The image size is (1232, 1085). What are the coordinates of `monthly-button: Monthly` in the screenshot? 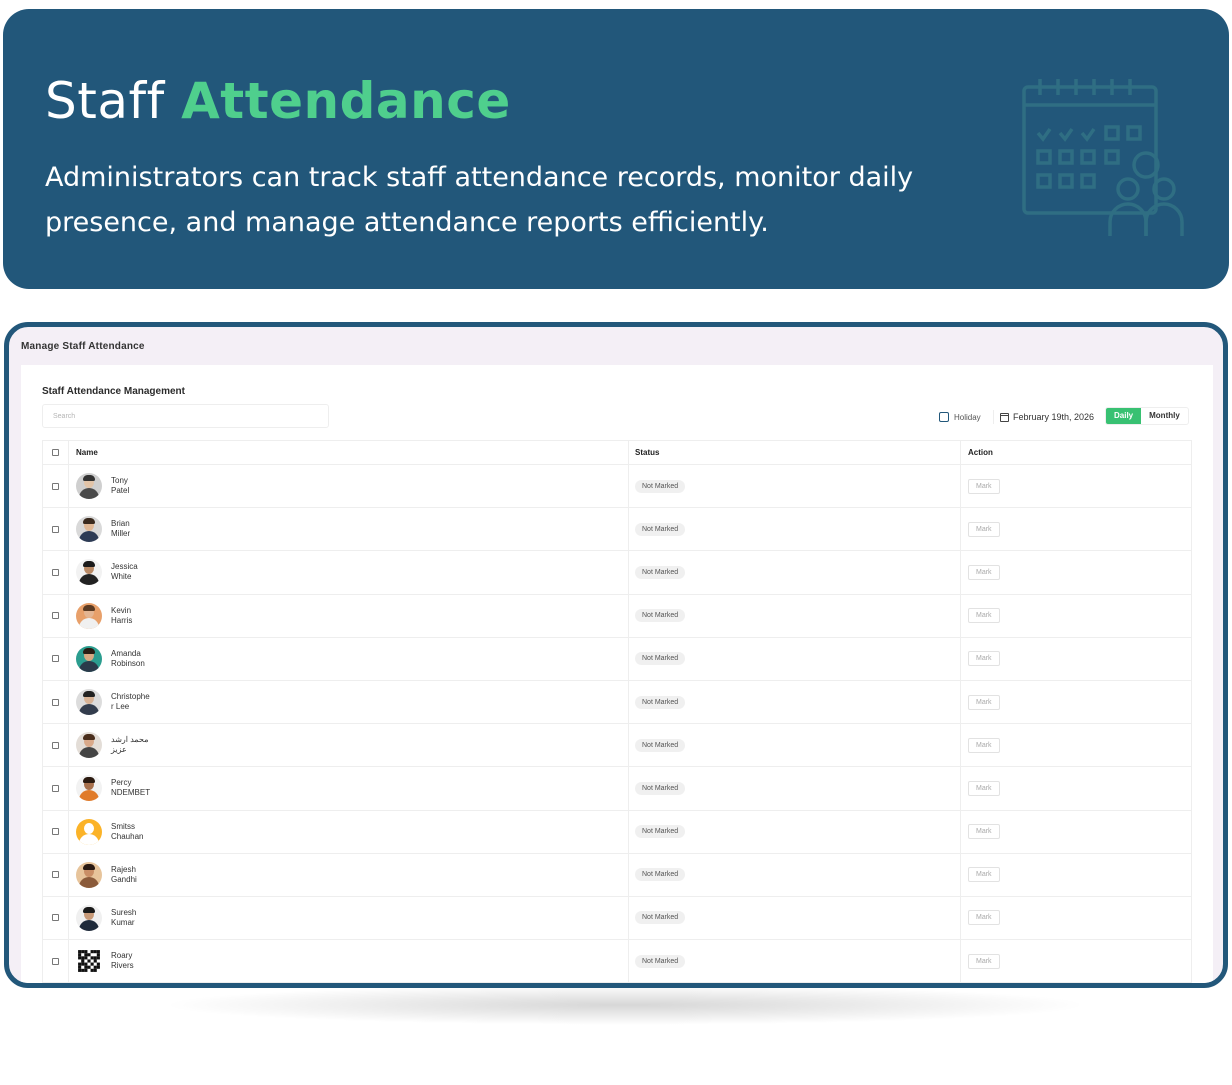 It's located at (1164, 415).